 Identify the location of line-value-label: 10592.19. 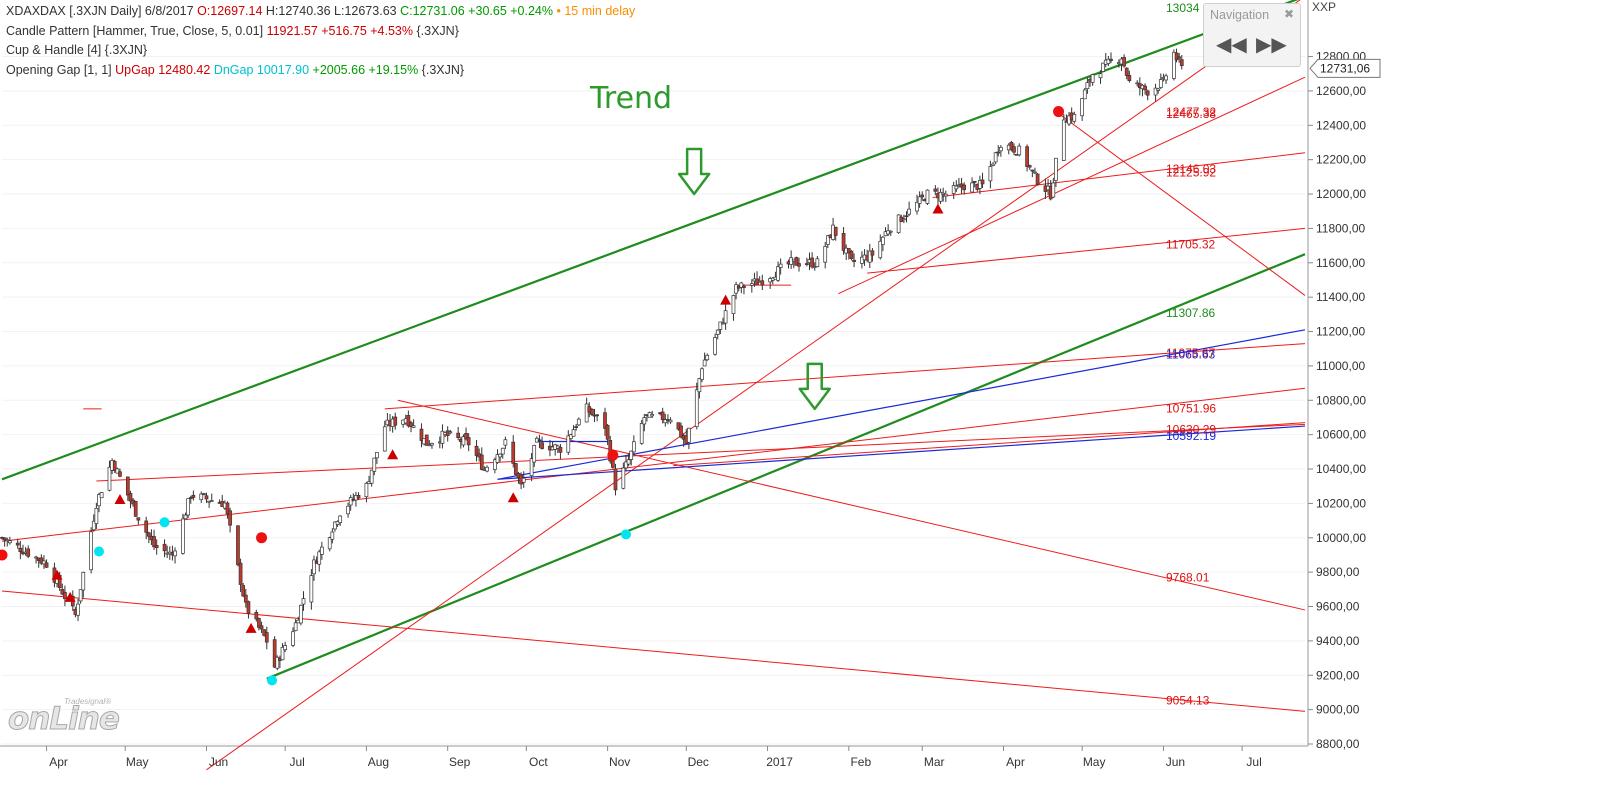
(1191, 436).